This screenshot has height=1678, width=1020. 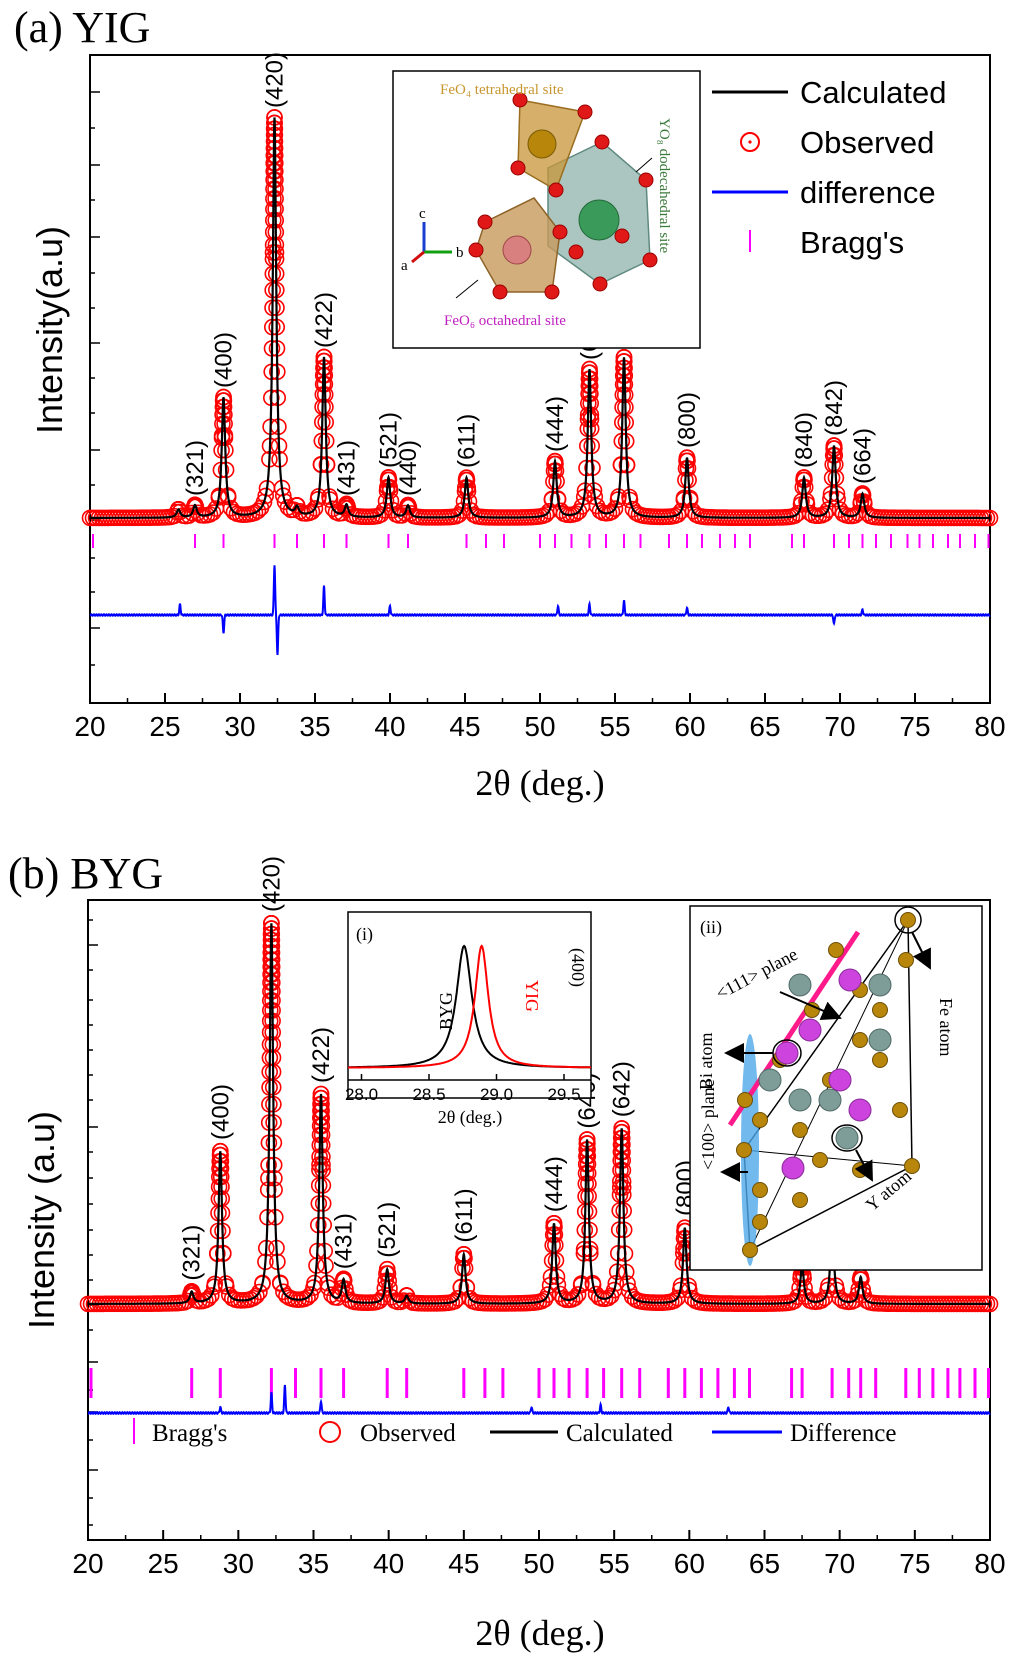 I want to click on inset-i-x-tick-label: 29.0, so click(x=496, y=1094).